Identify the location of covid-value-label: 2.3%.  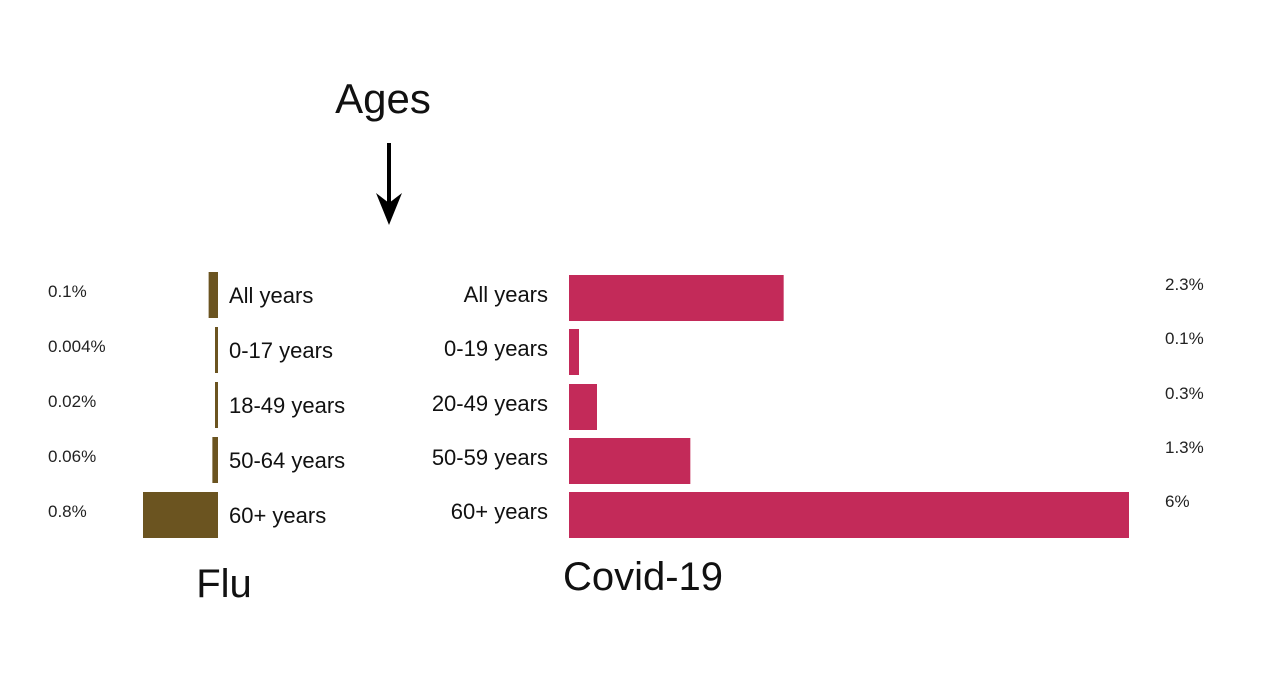
(1184, 284).